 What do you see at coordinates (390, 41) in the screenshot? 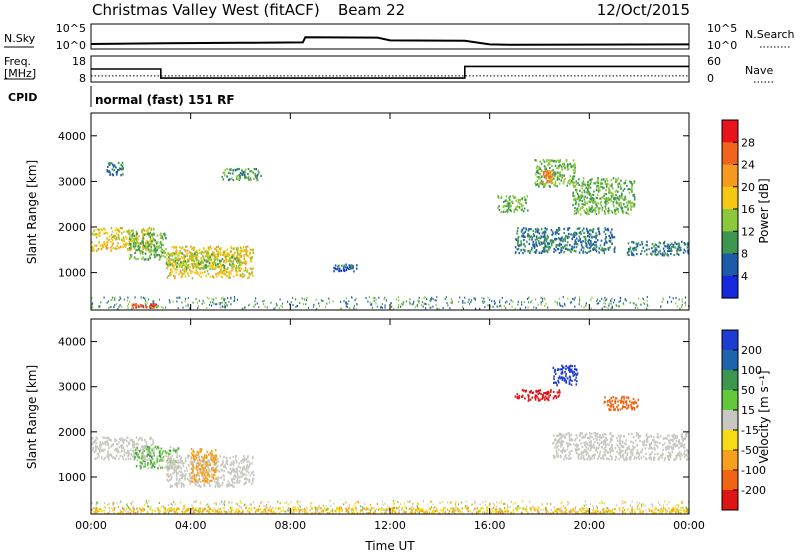
I see `noise-sky-line` at bounding box center [390, 41].